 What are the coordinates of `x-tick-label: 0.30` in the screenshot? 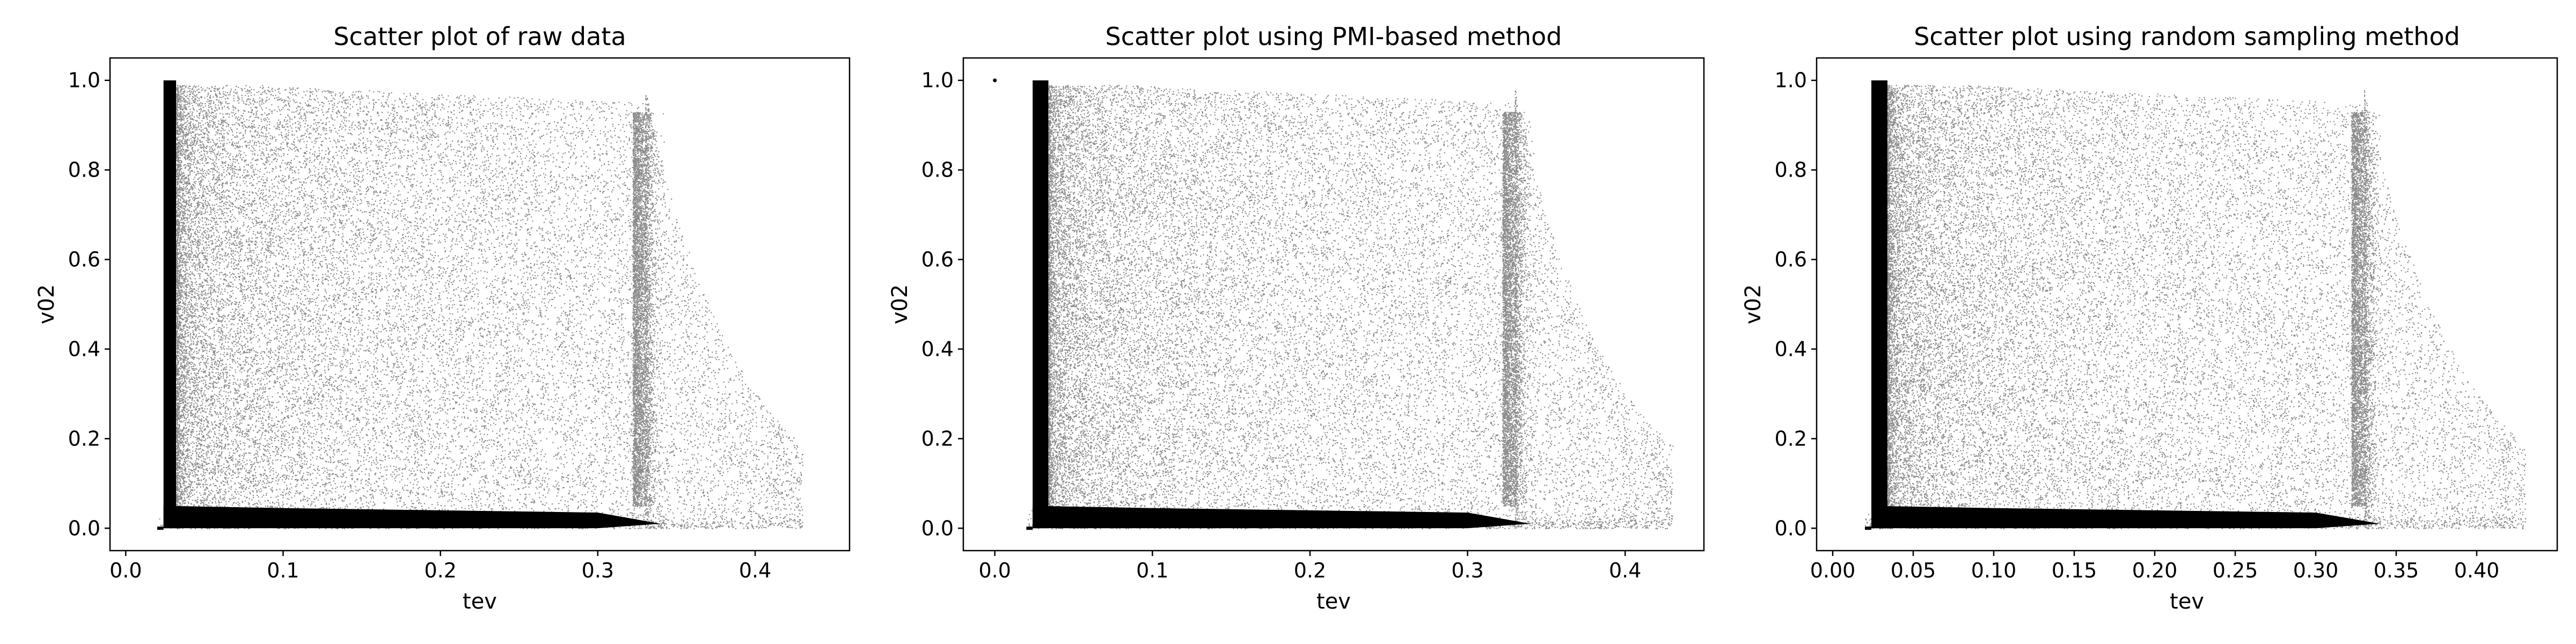 It's located at (2316, 570).